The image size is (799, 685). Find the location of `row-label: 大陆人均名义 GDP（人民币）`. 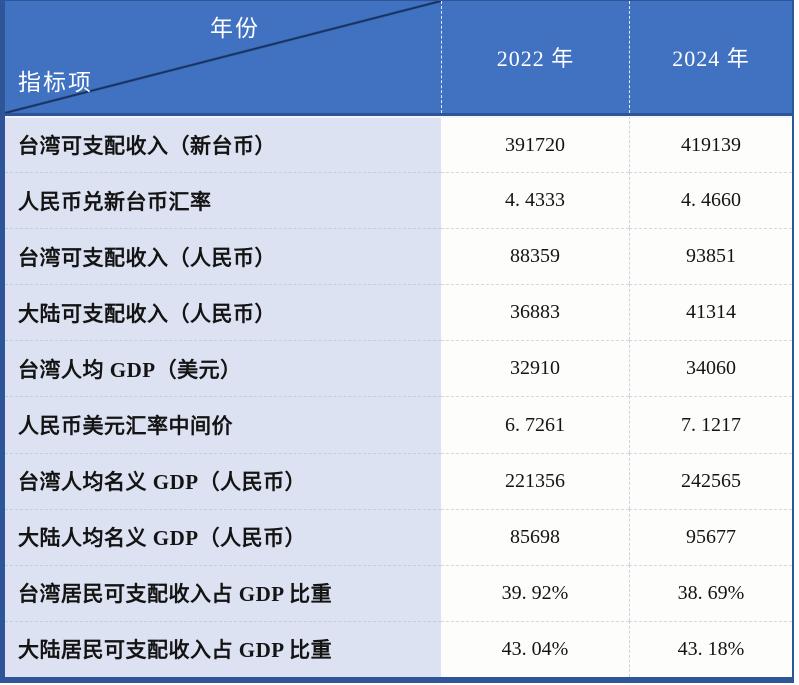

row-label: 大陆人均名义 GDP（人民币） is located at coordinates (223, 536).